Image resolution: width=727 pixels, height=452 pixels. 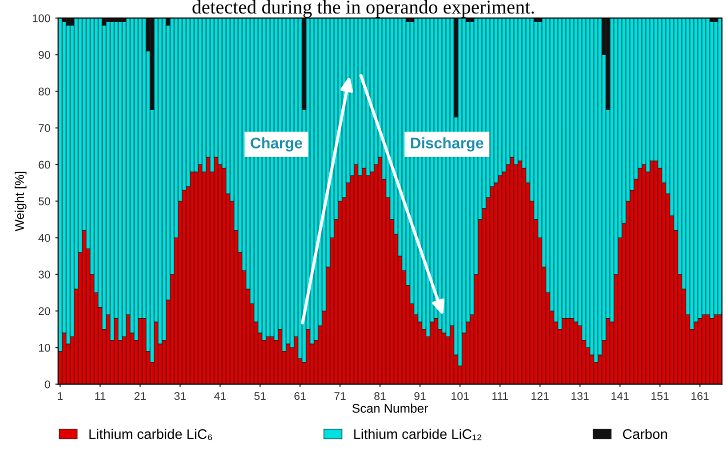 I want to click on legend-label: Lithium carbide LiC₁₂, so click(x=418, y=434).